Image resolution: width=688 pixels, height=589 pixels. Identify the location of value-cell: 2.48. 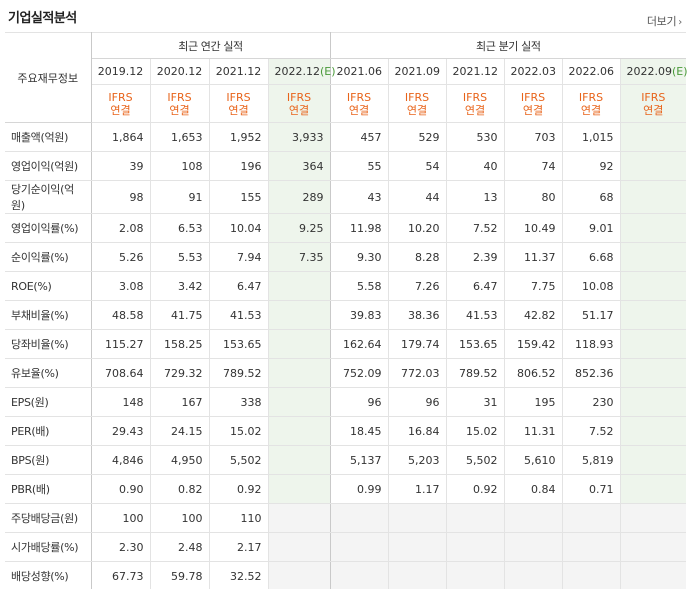
(179, 547).